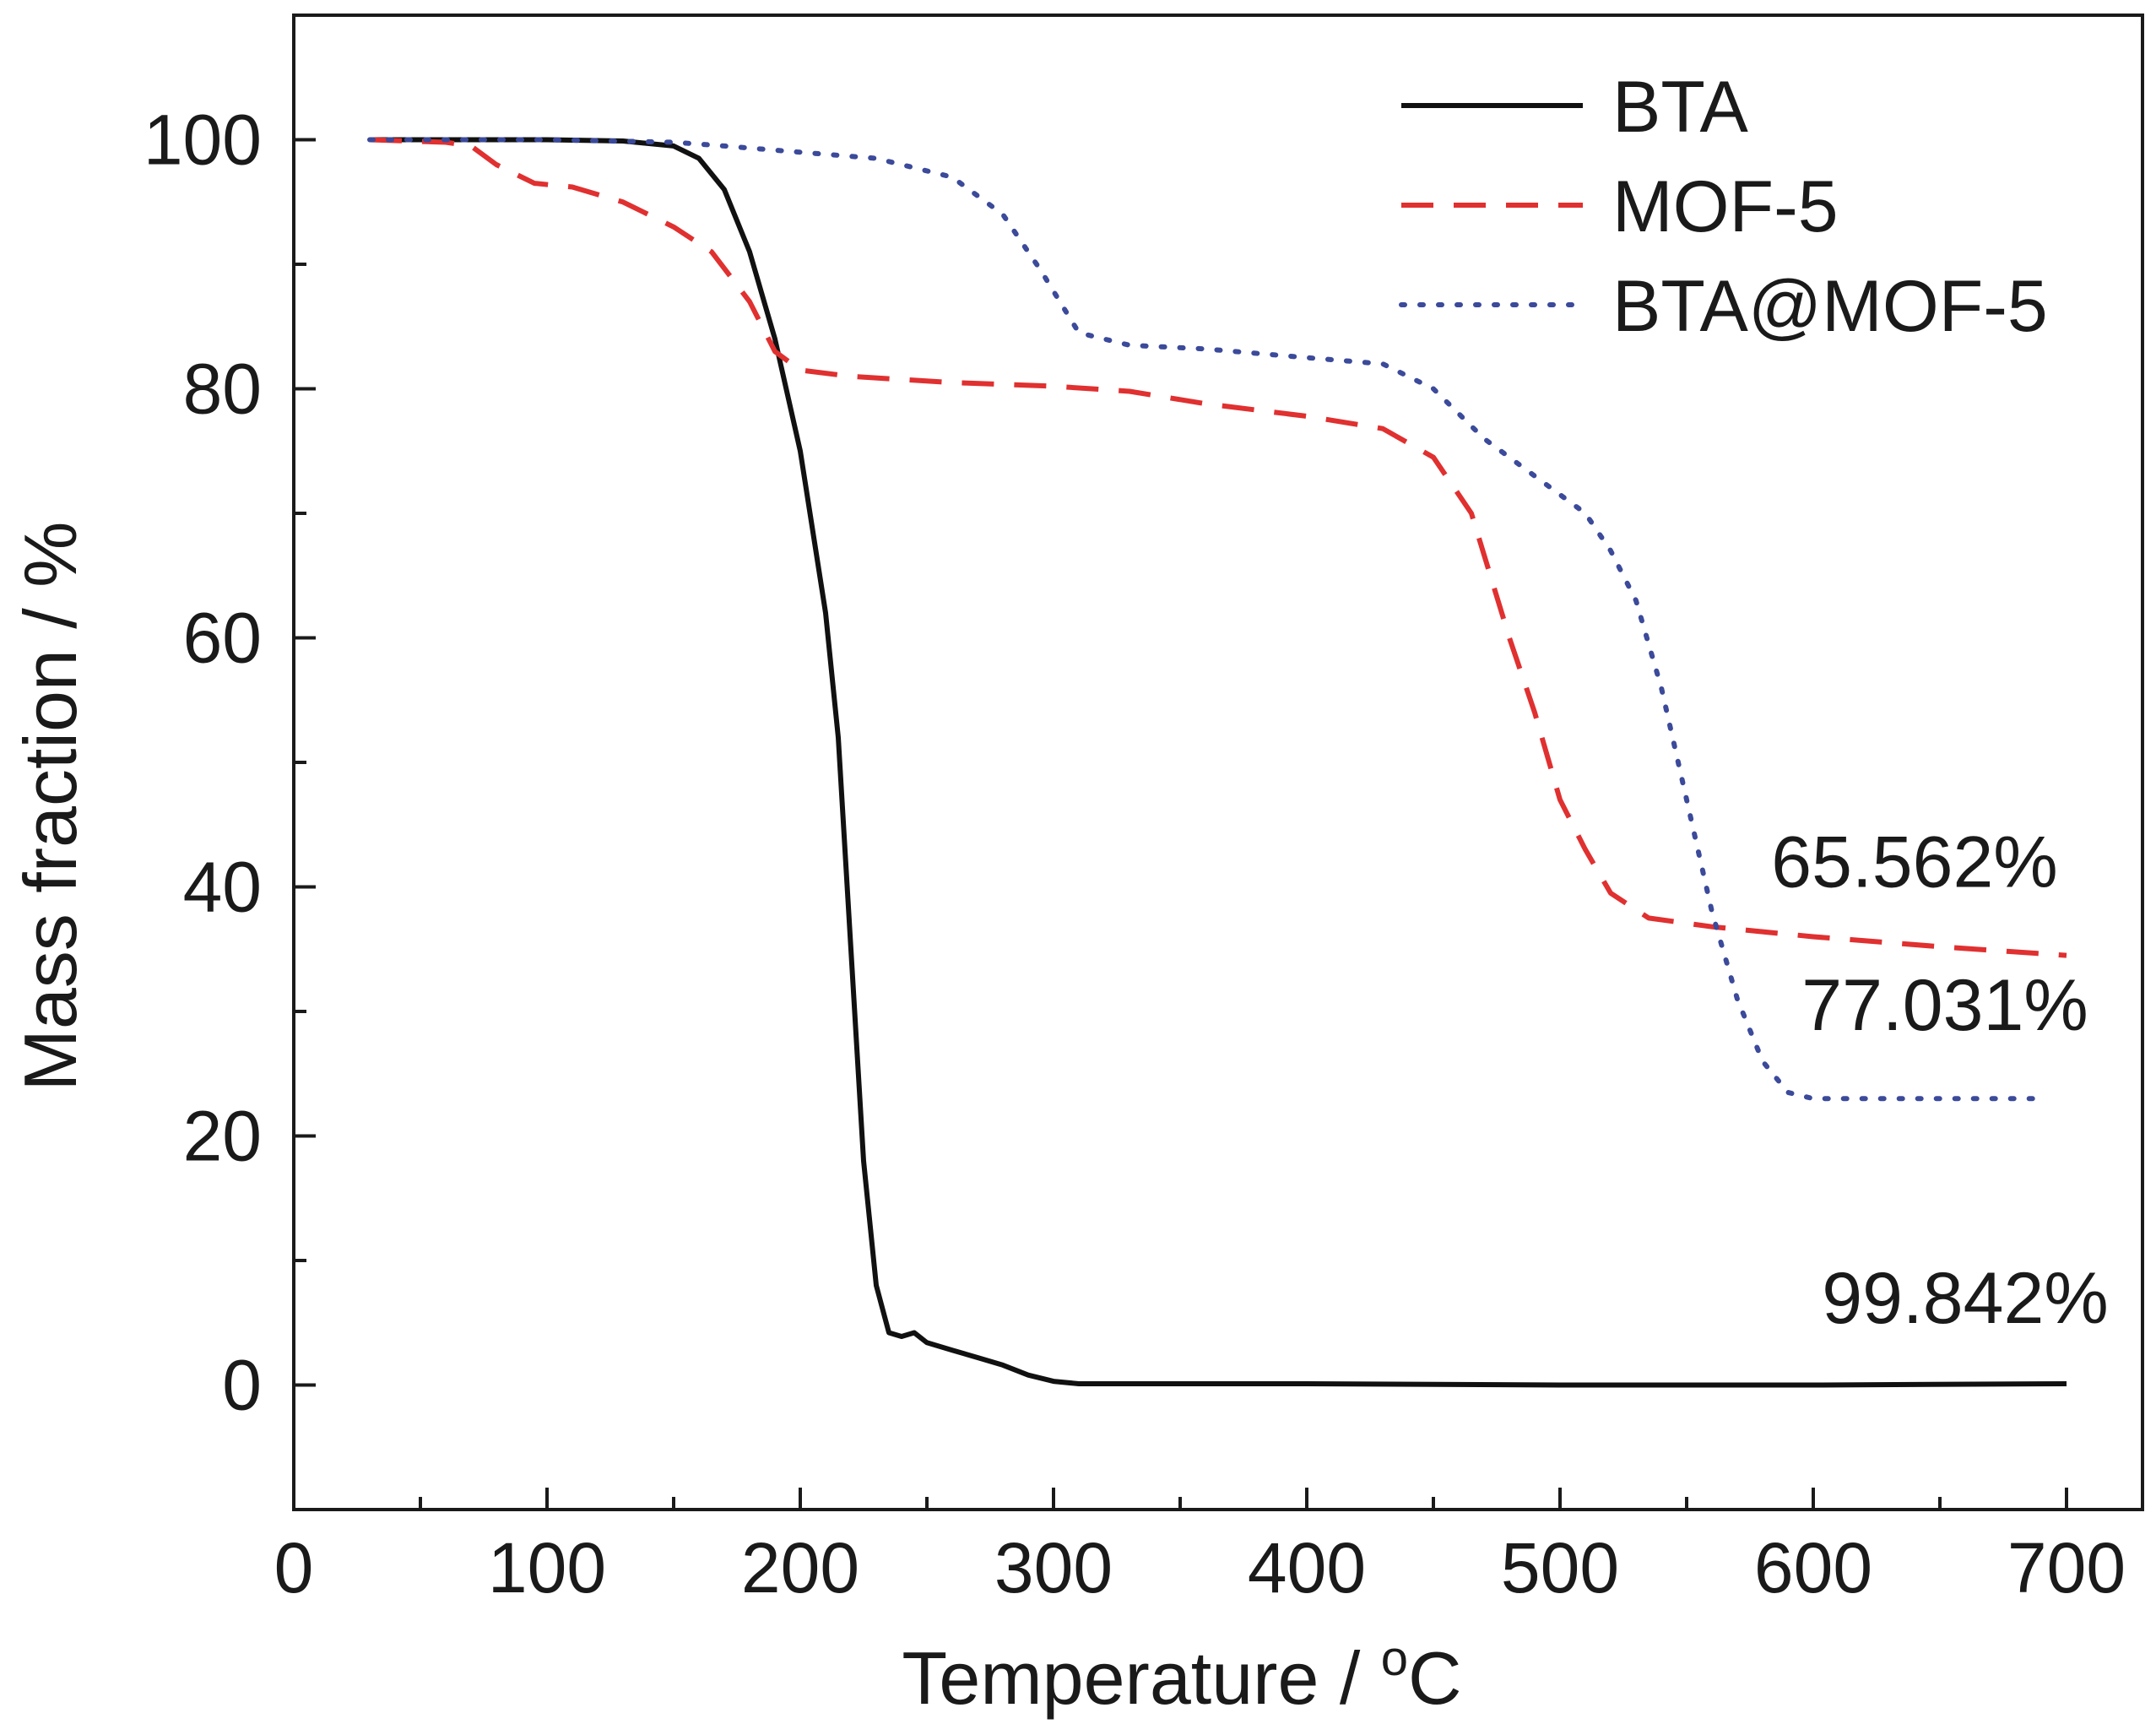 The width and height of the screenshot is (2156, 1724). What do you see at coordinates (1307, 1567) in the screenshot?
I see `x-tick-label-400: 400` at bounding box center [1307, 1567].